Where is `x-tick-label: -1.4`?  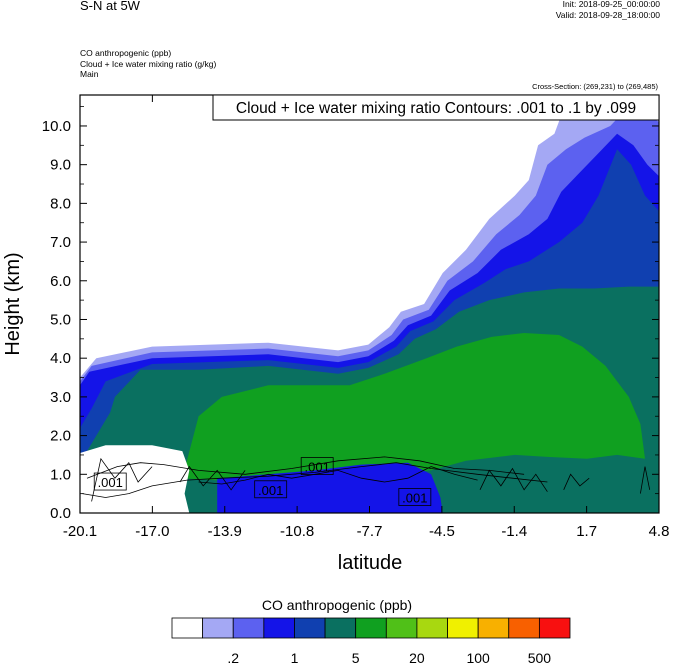
x-tick-label: -1.4 is located at coordinates (514, 531).